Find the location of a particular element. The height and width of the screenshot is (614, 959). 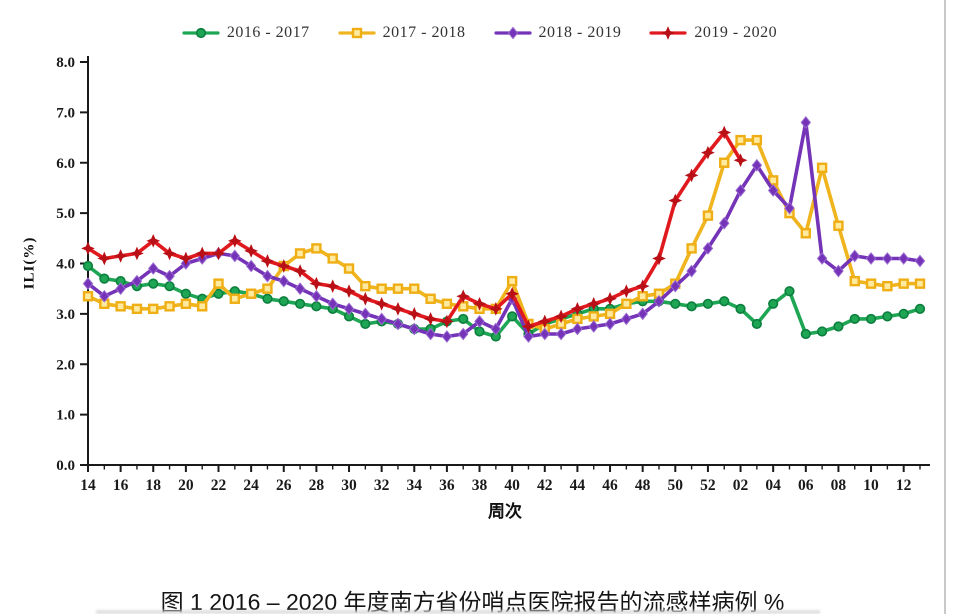

x-tick-label: 22 is located at coordinates (219, 485).